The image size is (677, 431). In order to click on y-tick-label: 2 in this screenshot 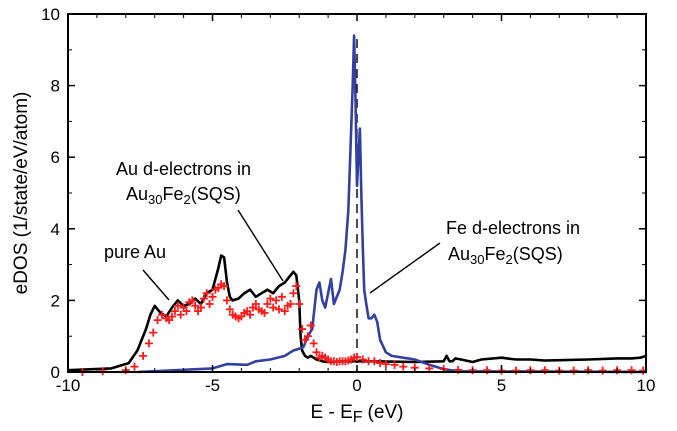, I will do `click(55, 300)`.